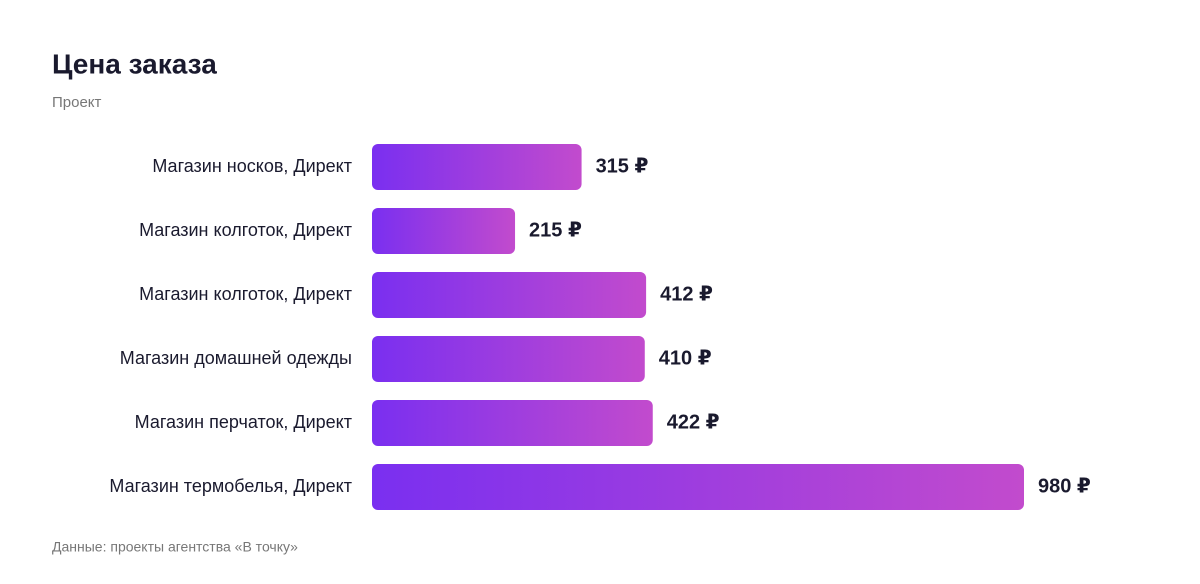 The height and width of the screenshot is (584, 1200). I want to click on category-label: Магазин носков, Директ, so click(252, 166).